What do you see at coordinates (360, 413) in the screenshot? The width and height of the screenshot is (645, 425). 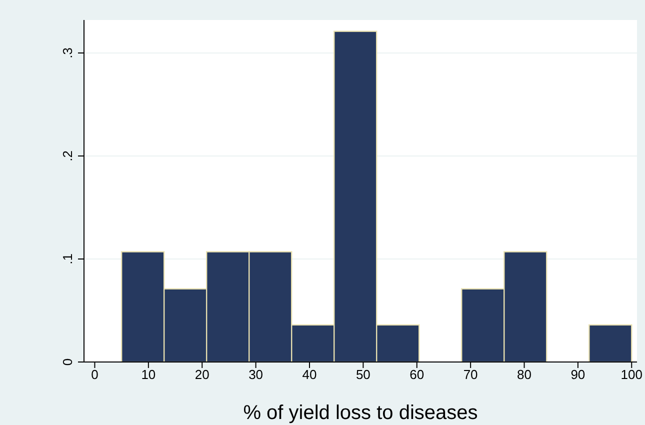 I see `x-axis-title: % of yield loss to diseases` at bounding box center [360, 413].